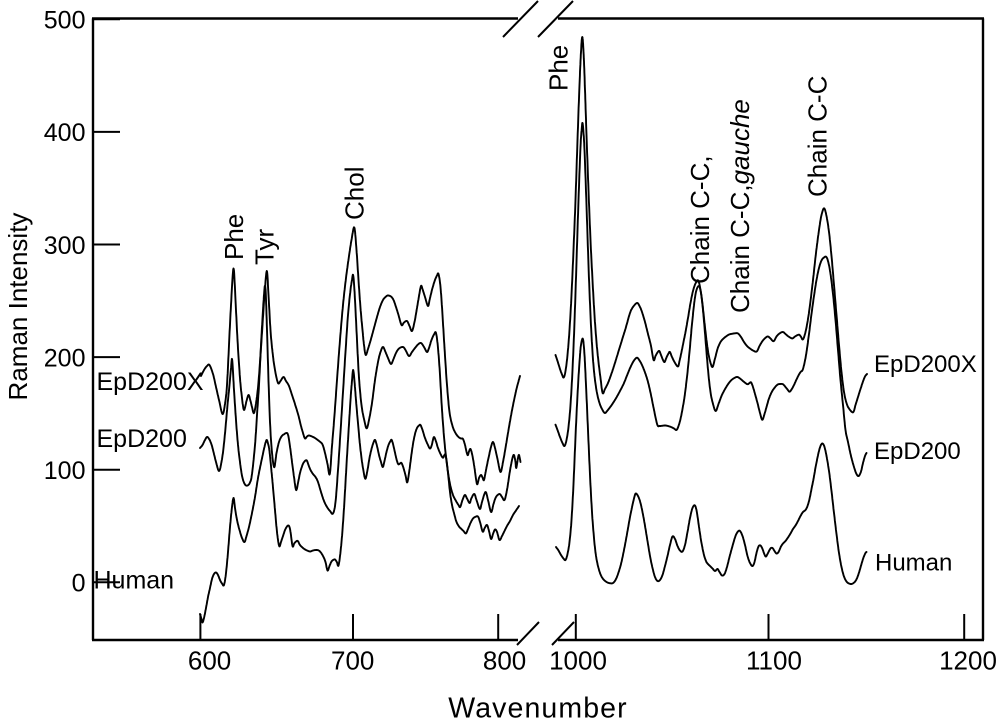 This screenshot has width=998, height=722. I want to click on svg-text: 1100, so click(774, 661).